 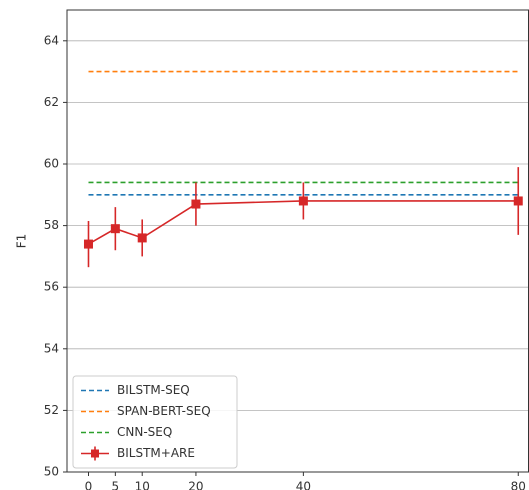 I want to click on x-tick-label: 80, so click(x=518, y=485).